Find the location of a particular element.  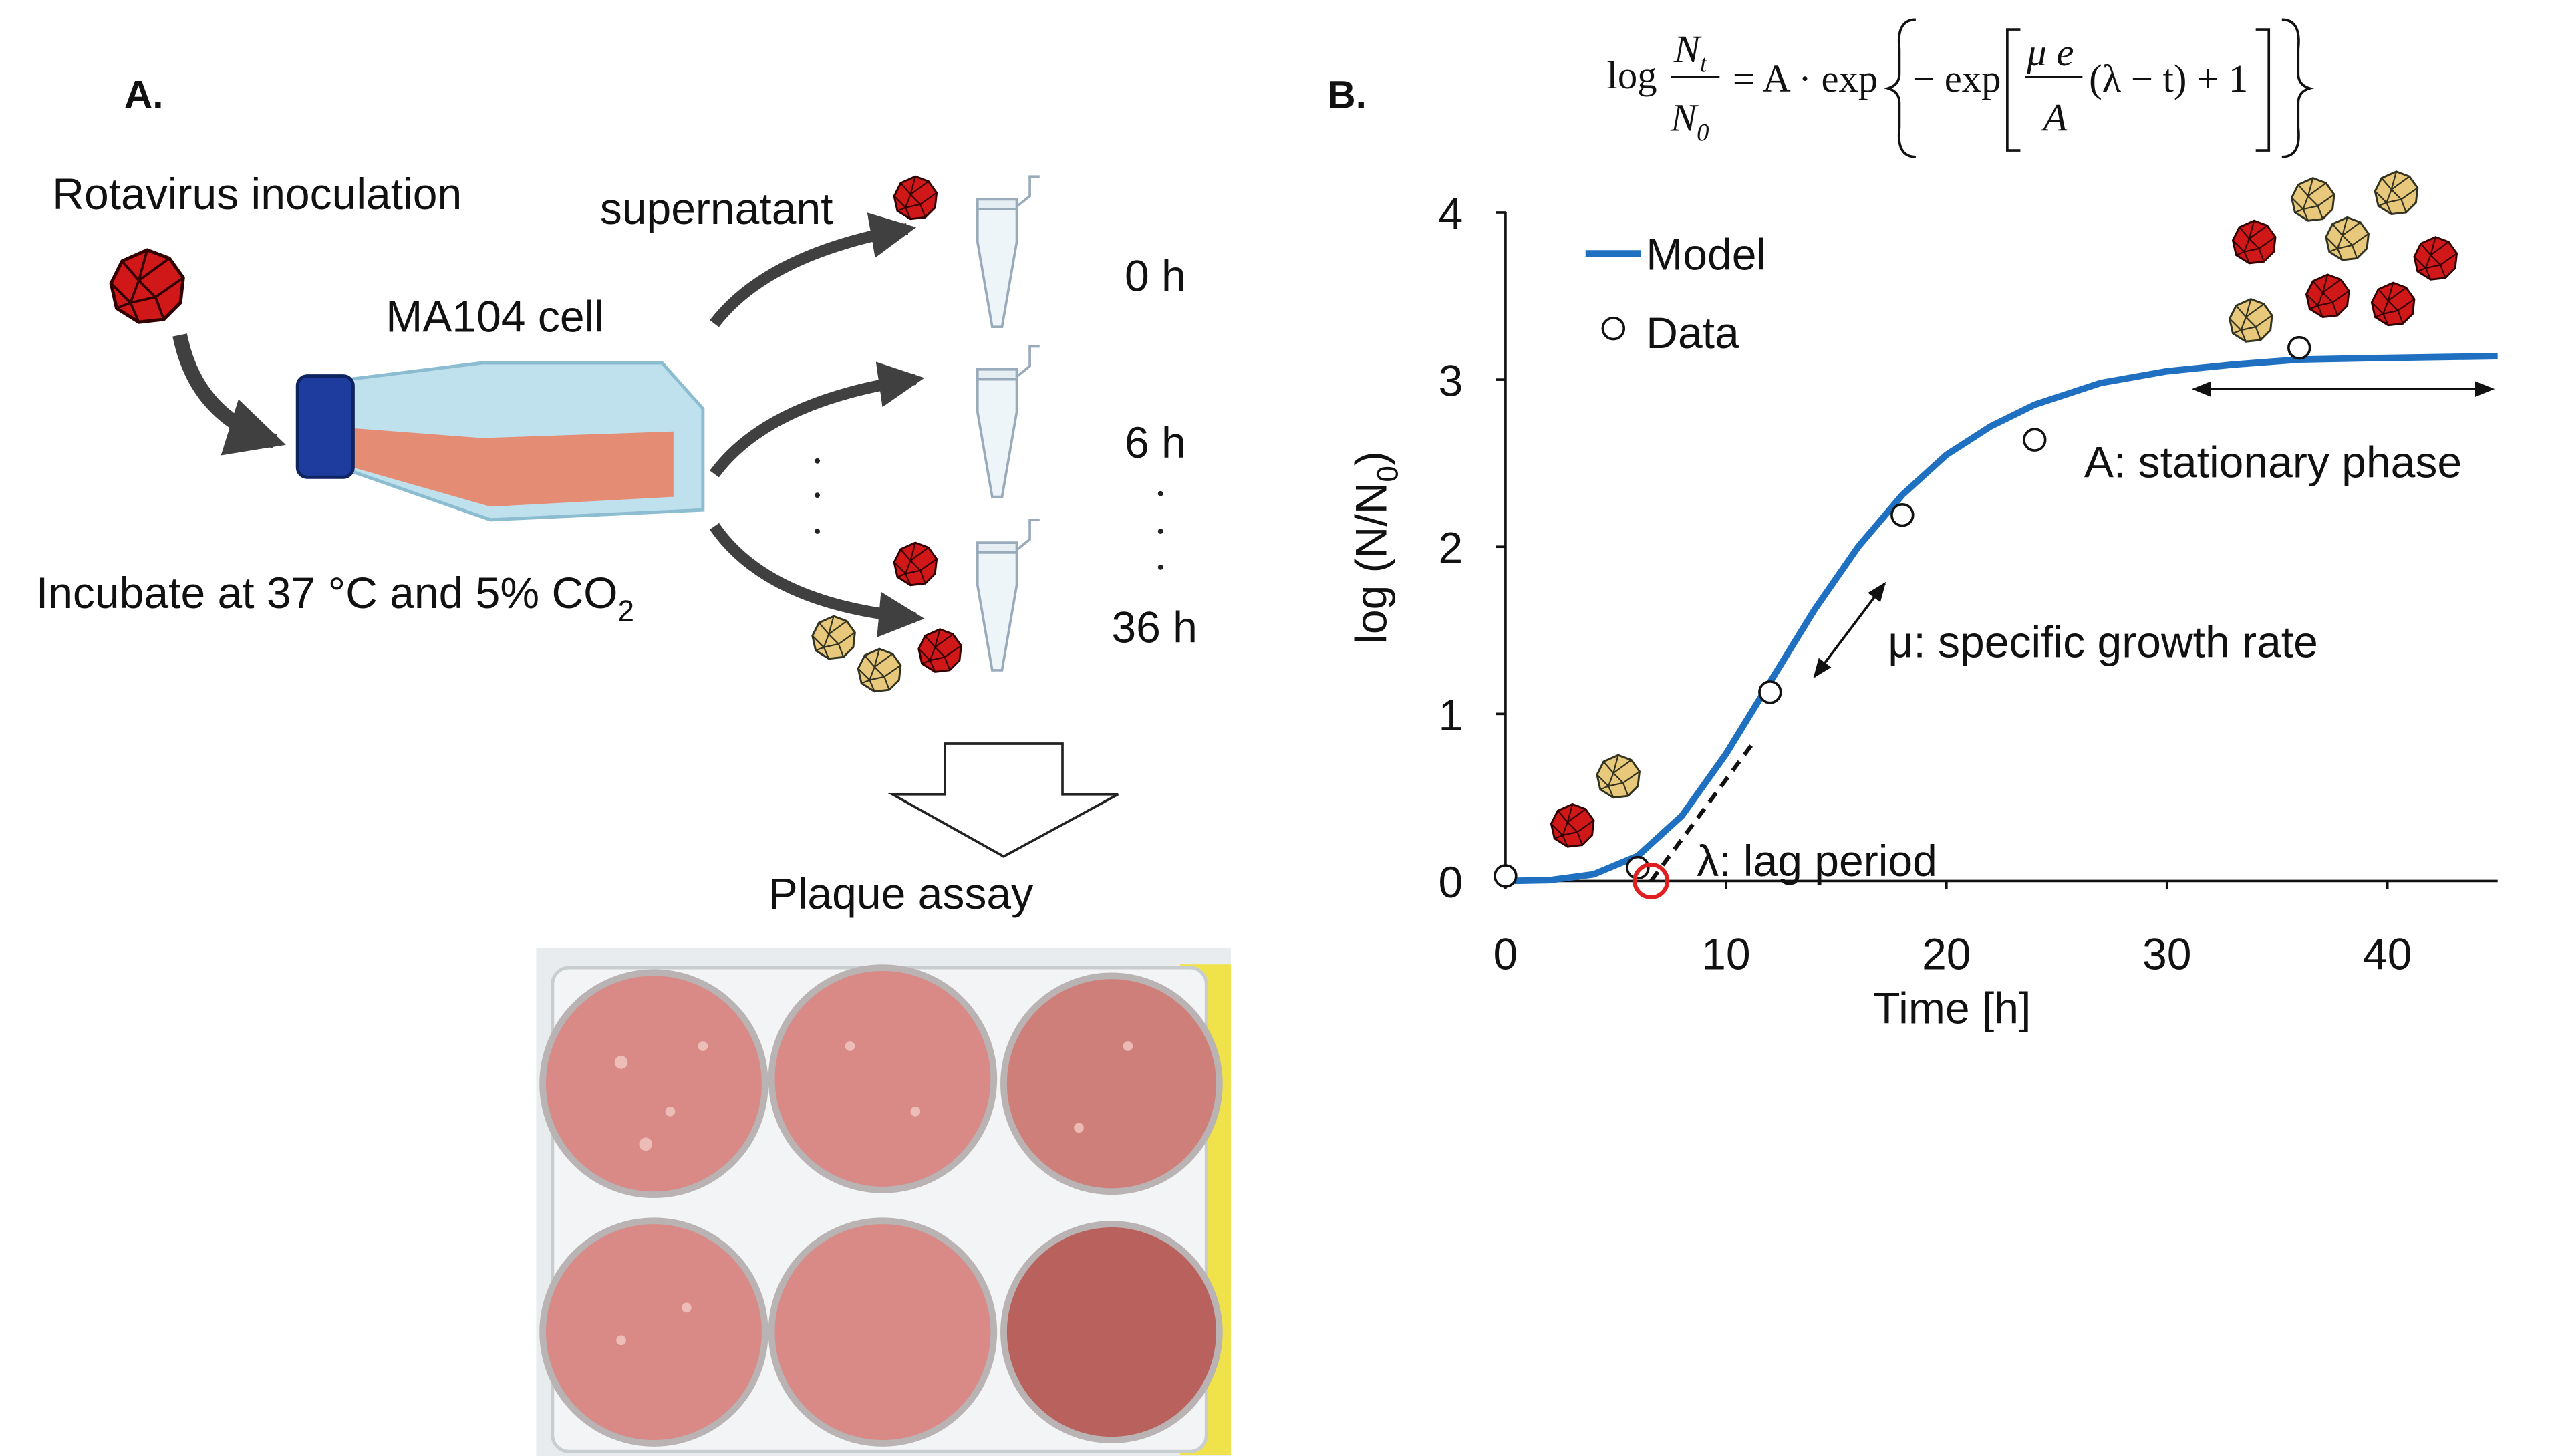

equation-part: (λ − t) + 1 is located at coordinates (2169, 78).